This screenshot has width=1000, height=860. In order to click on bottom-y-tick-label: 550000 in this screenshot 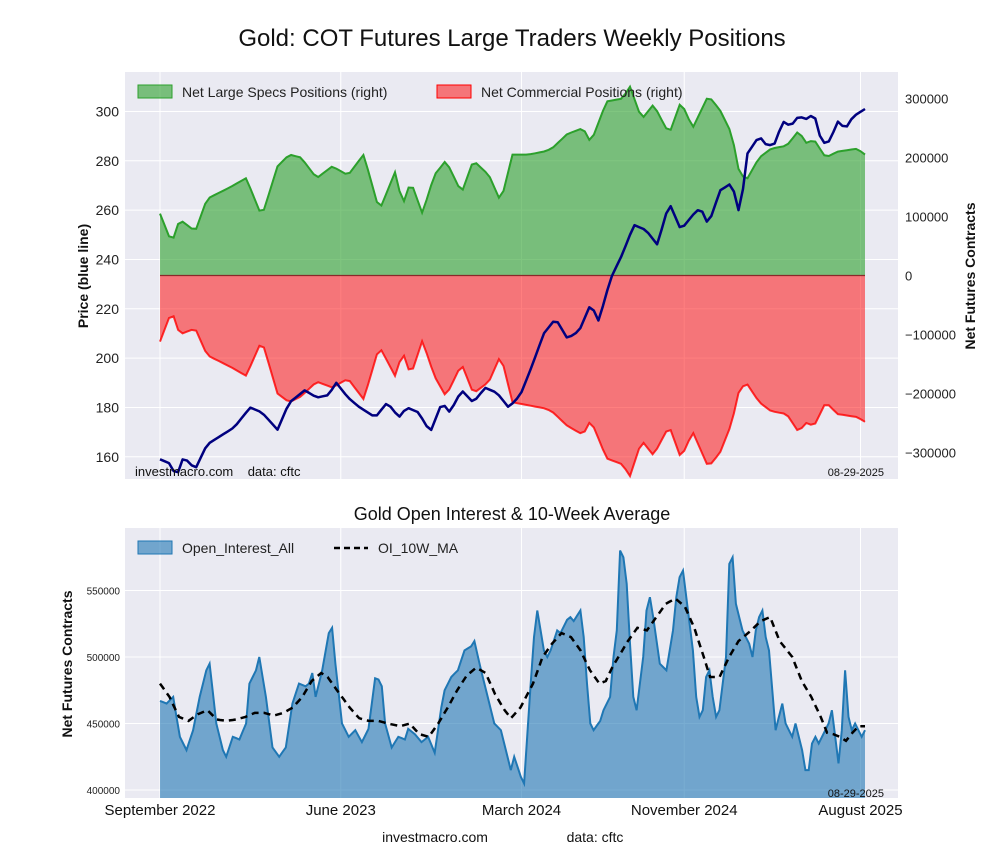, I will do `click(104, 592)`.